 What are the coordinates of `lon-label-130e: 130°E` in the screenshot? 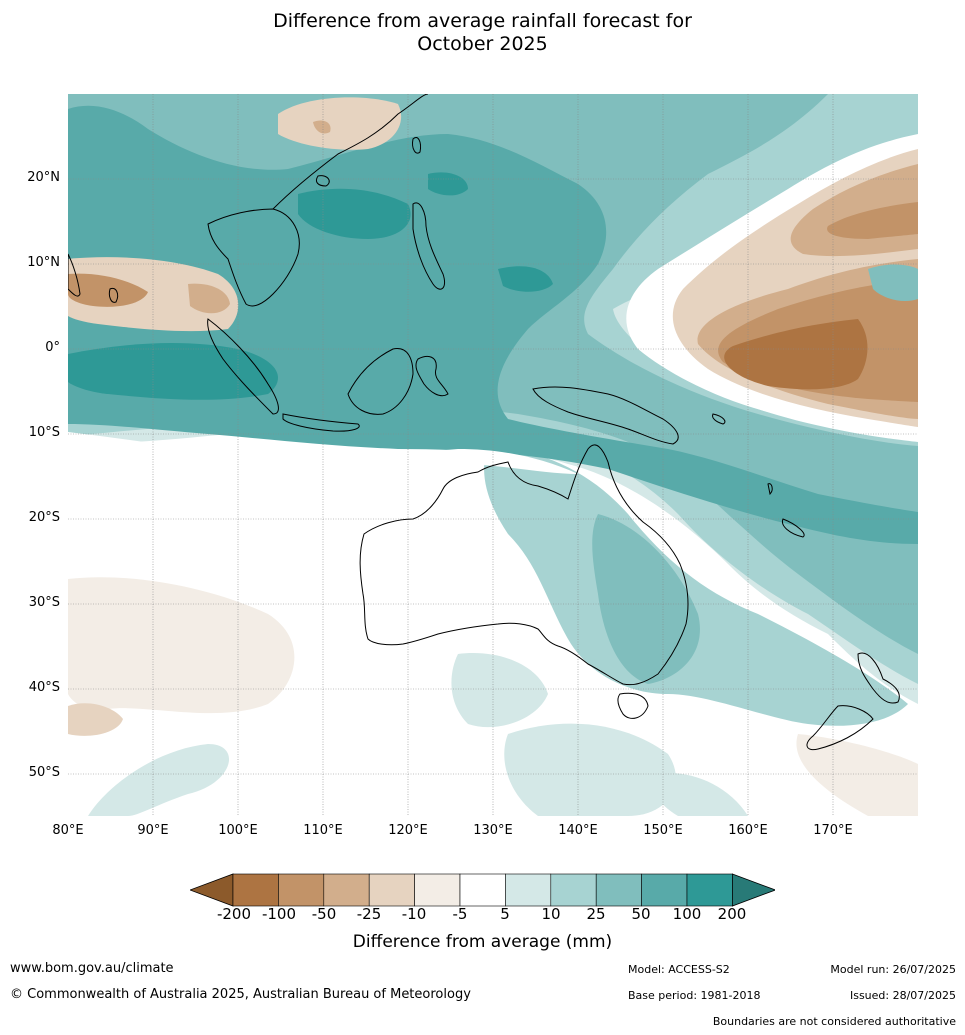 It's located at (493, 830).